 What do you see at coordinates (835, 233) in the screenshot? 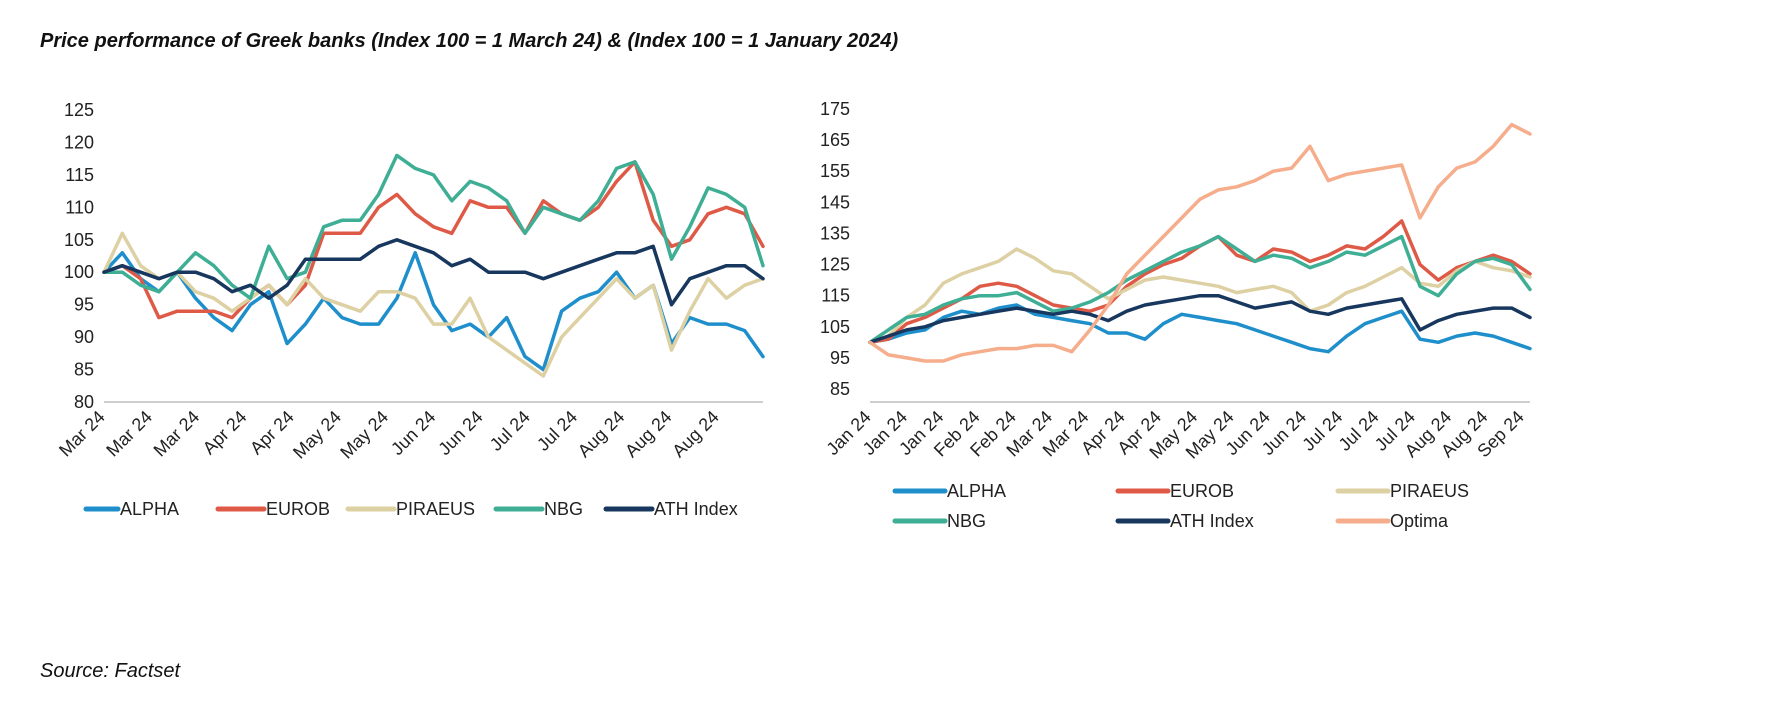
I see `y-tick-label: 135` at bounding box center [835, 233].